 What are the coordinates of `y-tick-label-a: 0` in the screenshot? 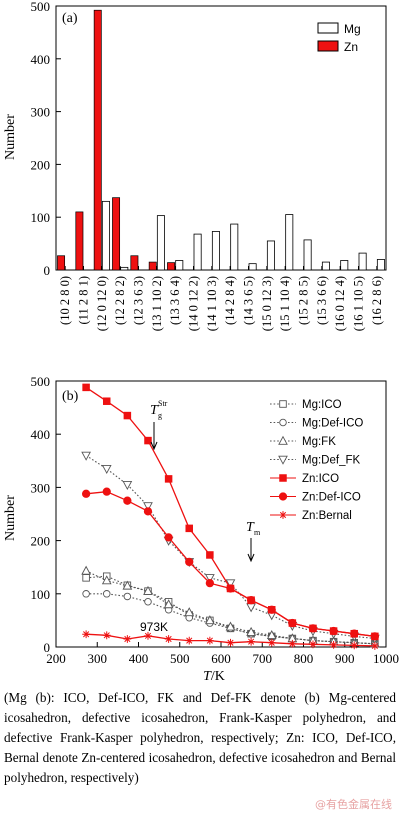 It's located at (47, 270).